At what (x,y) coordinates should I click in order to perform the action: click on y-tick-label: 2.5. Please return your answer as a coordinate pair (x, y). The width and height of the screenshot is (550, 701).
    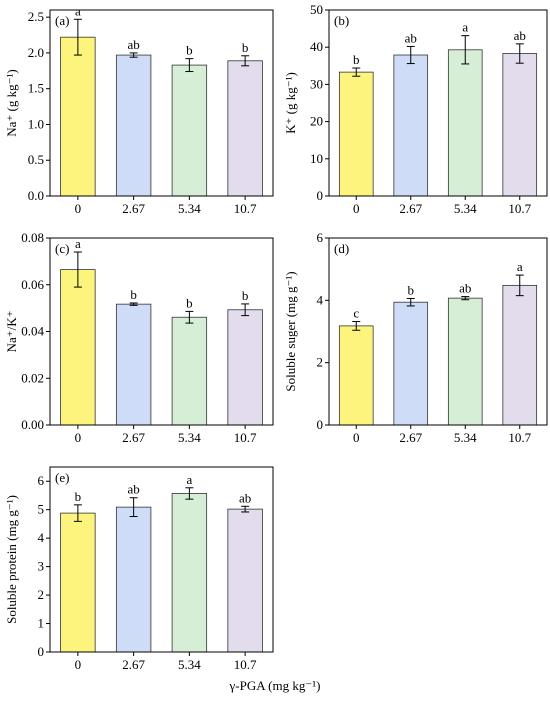
    Looking at the image, I should click on (36, 16).